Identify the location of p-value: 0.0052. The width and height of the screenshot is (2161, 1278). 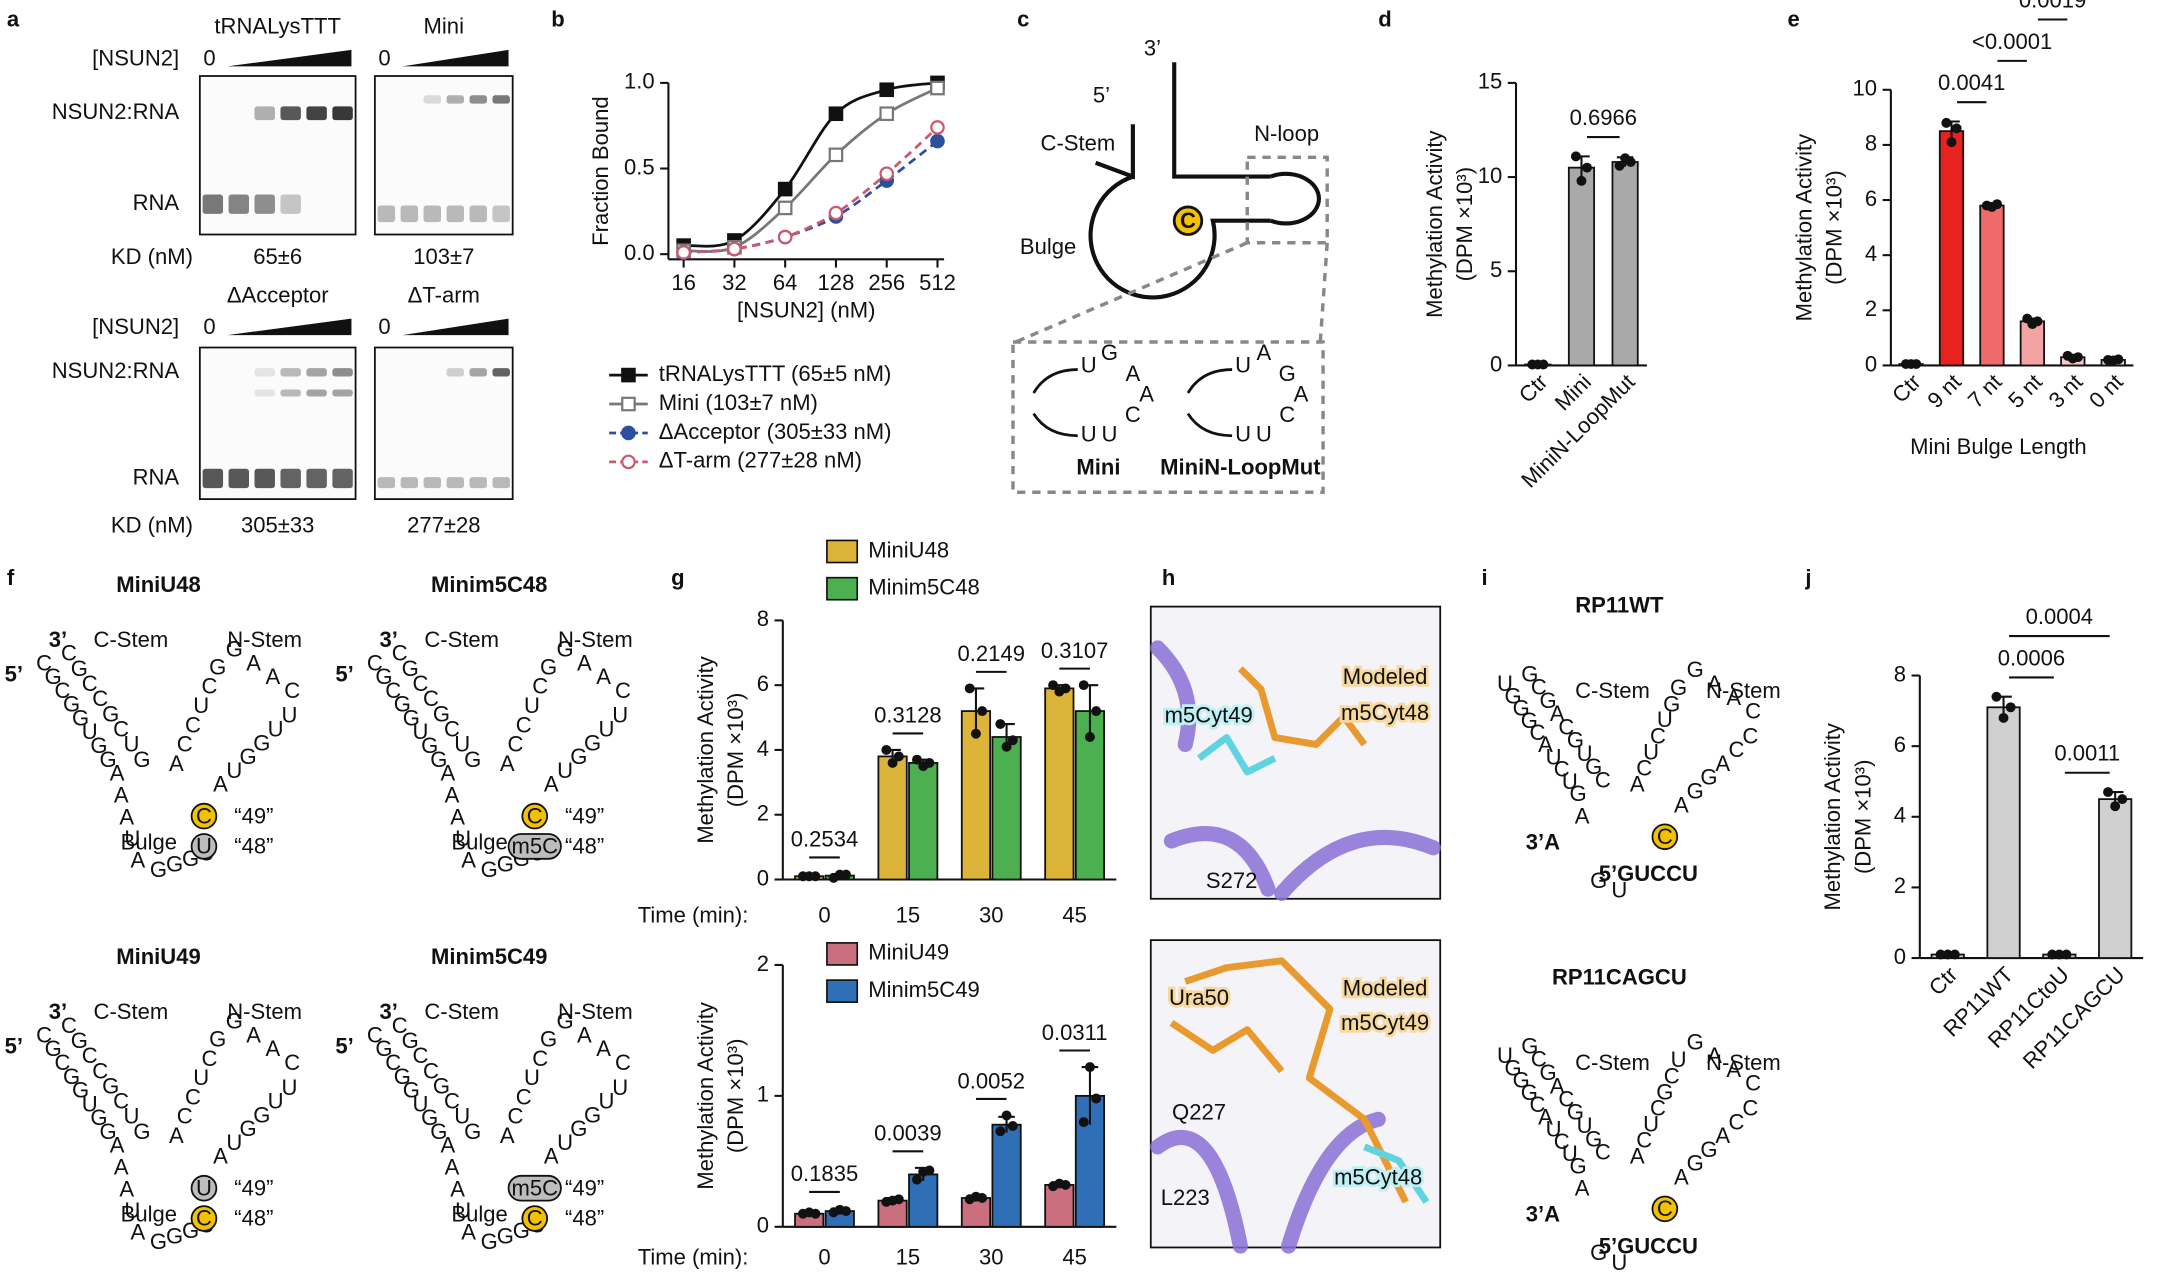
(991, 1080).